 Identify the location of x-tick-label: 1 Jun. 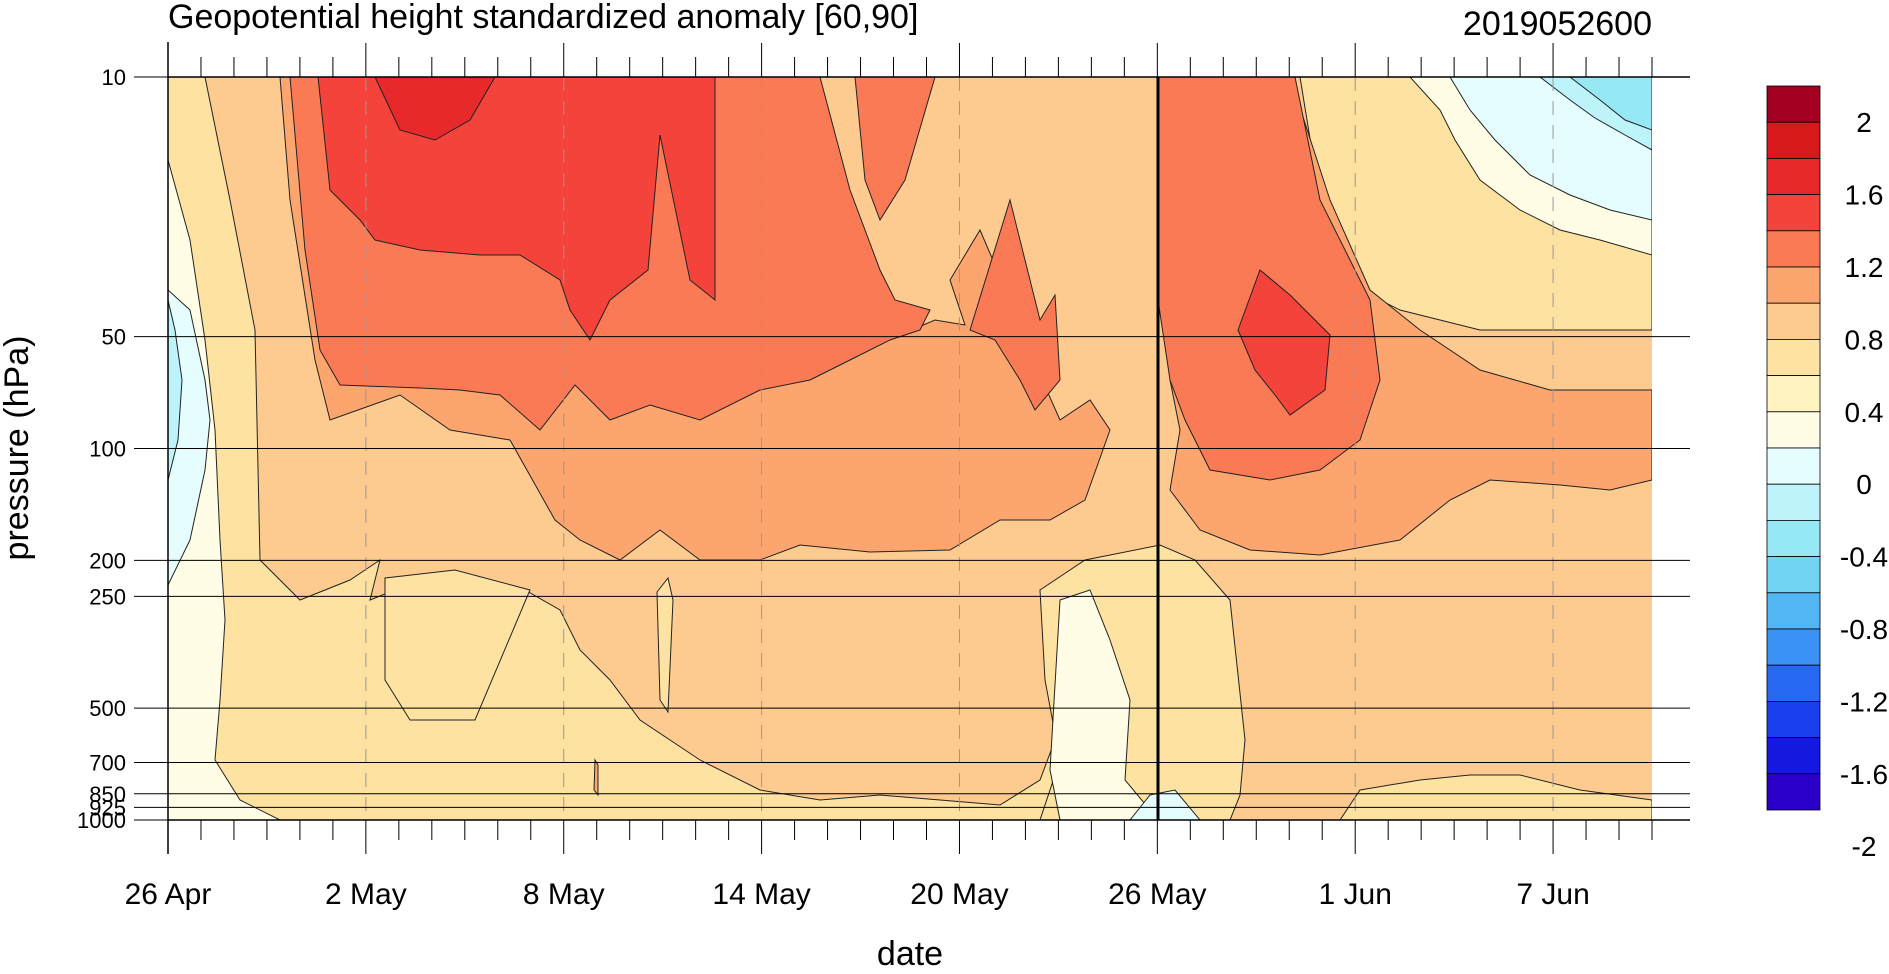
(1355, 894).